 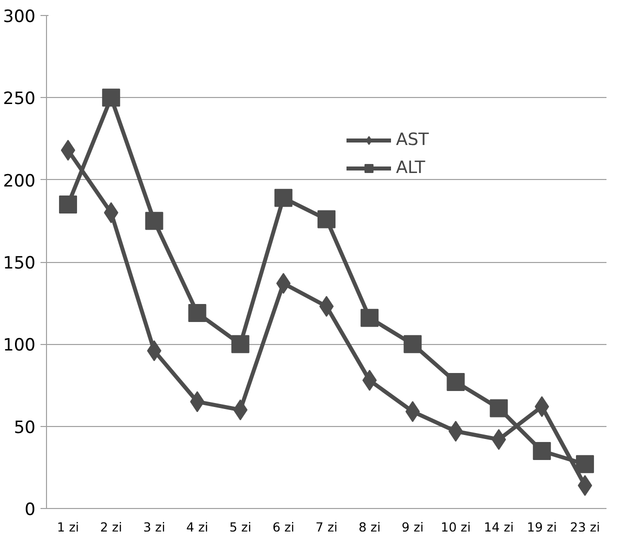 I want to click on y-tick-label: 100, so click(x=19, y=346).